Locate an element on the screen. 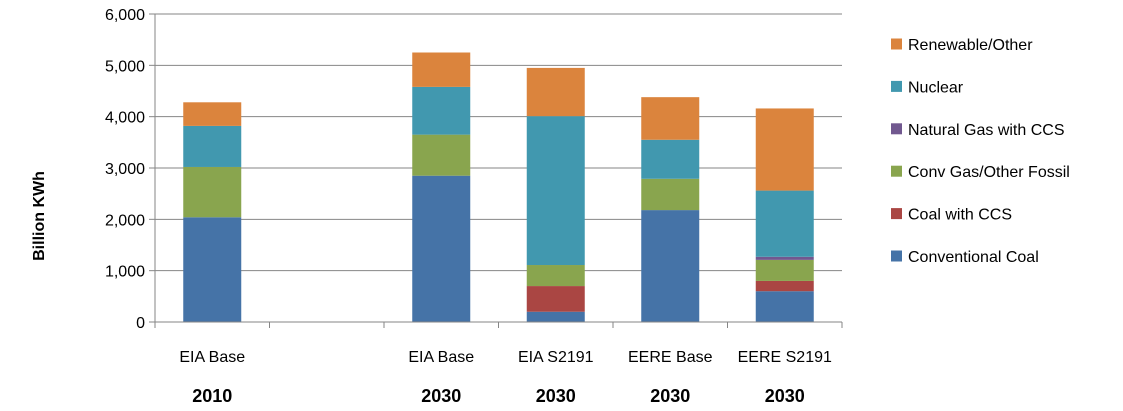 The width and height of the screenshot is (1123, 411). y-tick-label: 3,000 is located at coordinates (125, 169).